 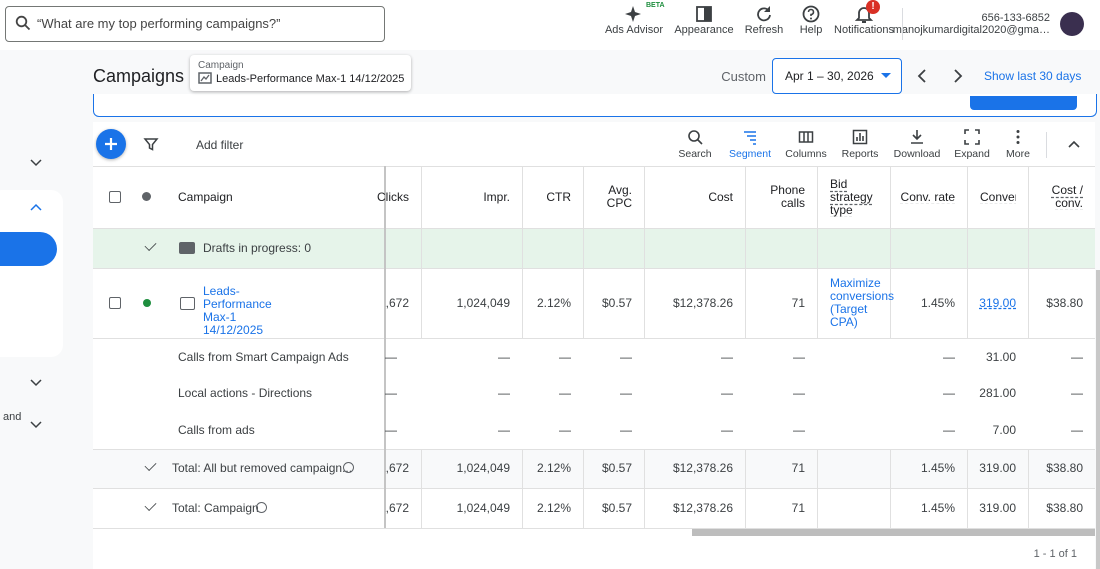 I want to click on row-checkbox, so click(x=115, y=303).